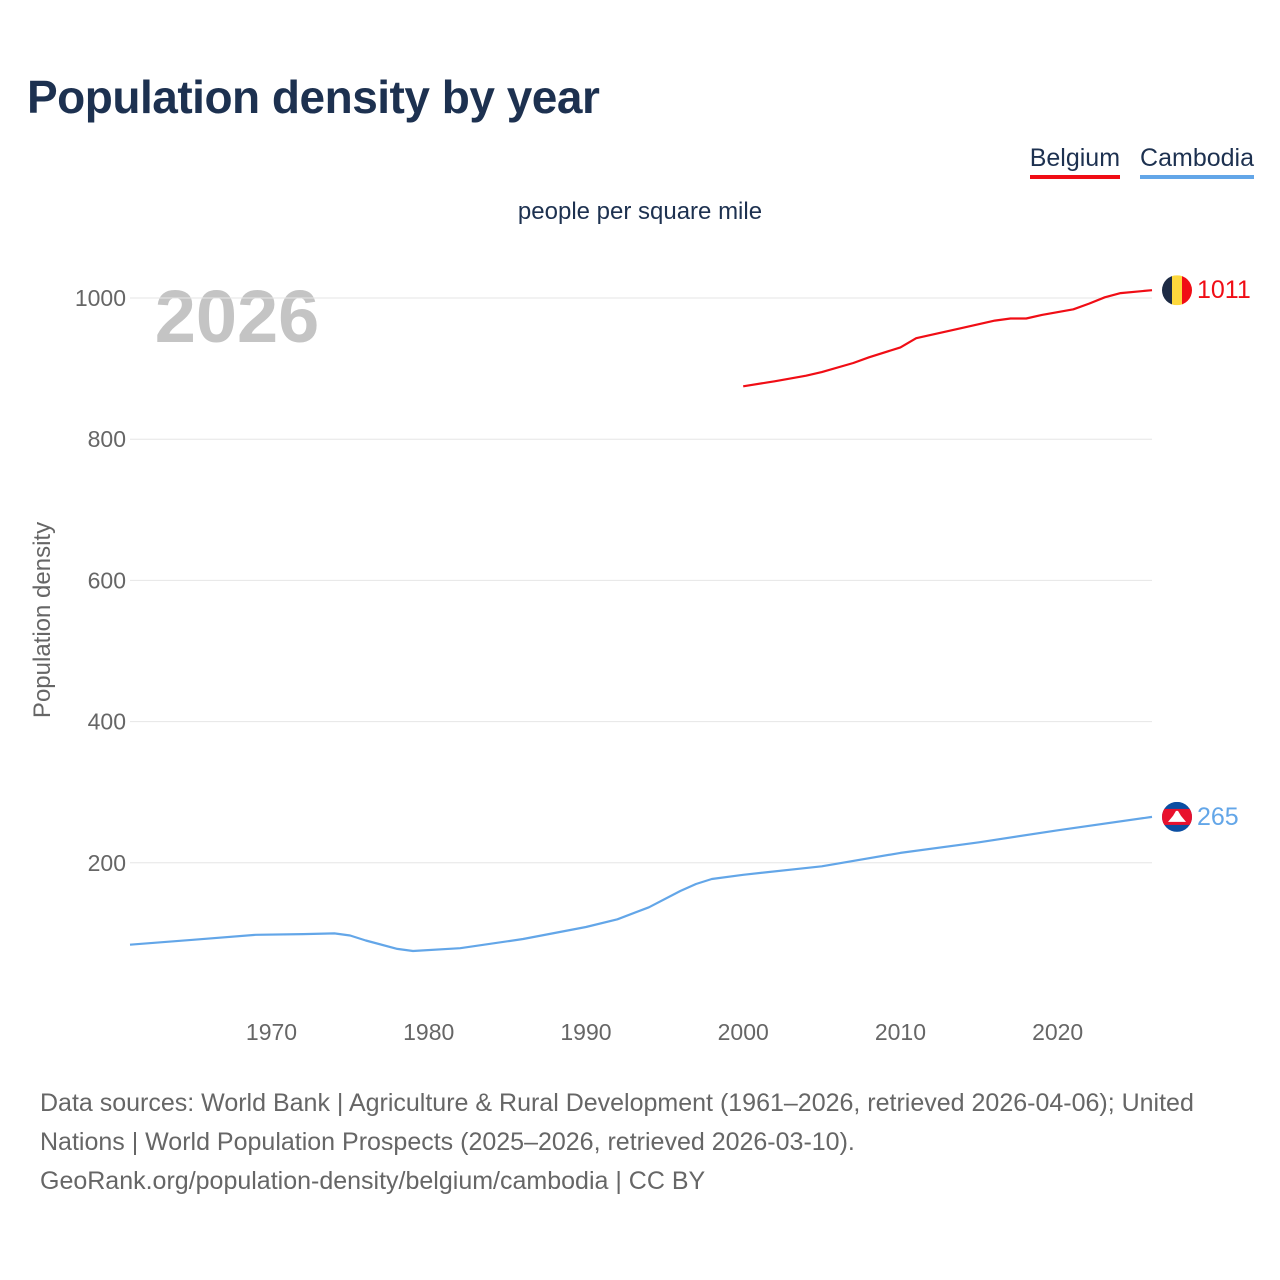  What do you see at coordinates (100, 298) in the screenshot?
I see `y-tick-label: 1000` at bounding box center [100, 298].